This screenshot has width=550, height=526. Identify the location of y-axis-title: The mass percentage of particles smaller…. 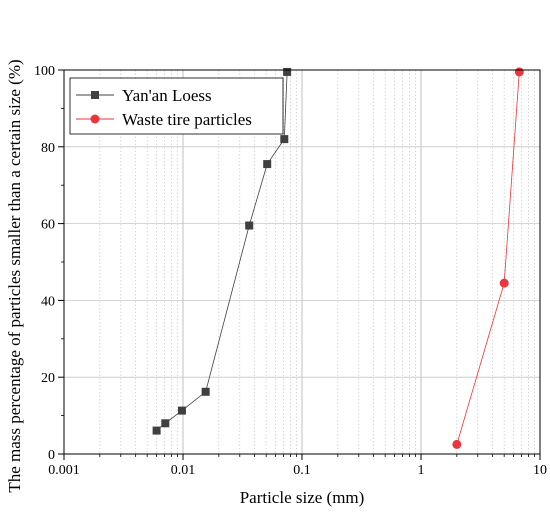
(14, 275).